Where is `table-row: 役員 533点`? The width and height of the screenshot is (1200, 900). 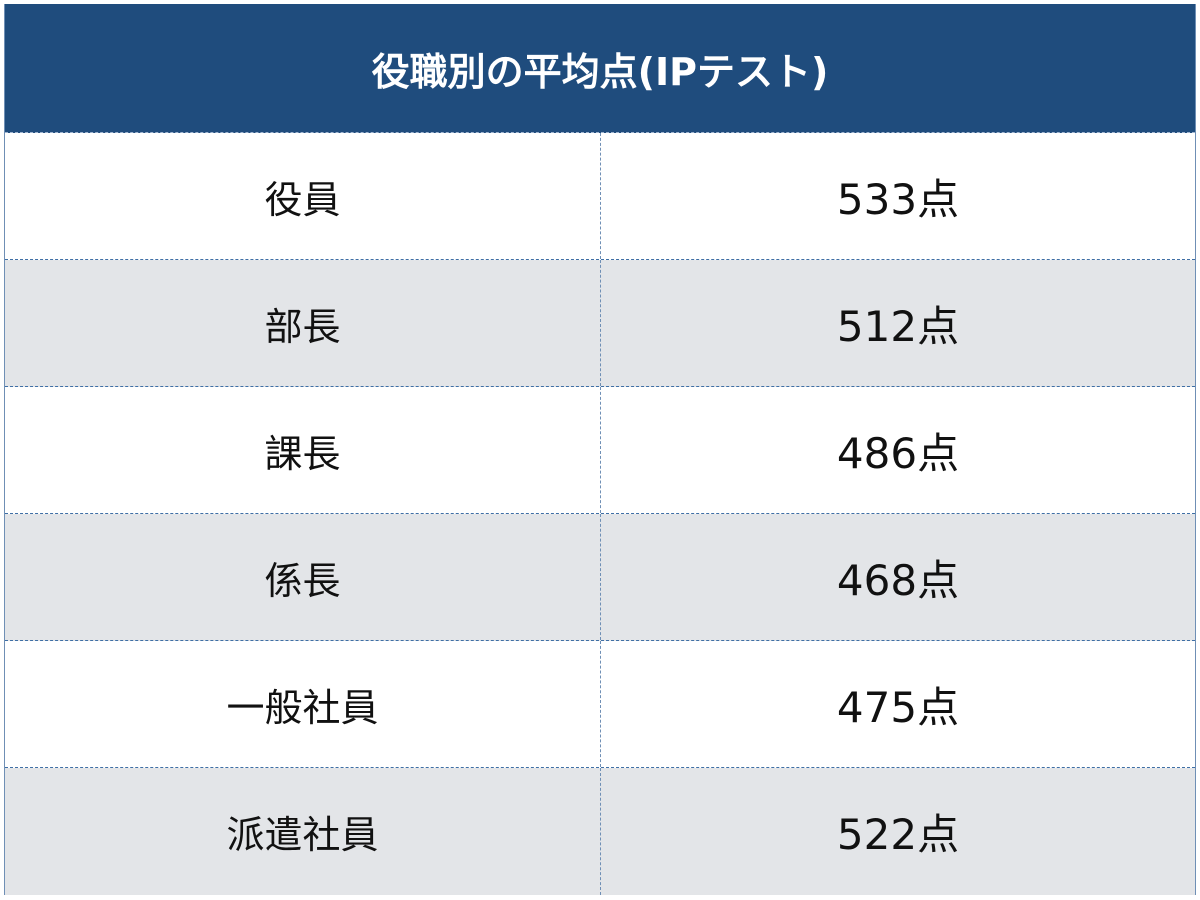 table-row: 役員 533点 is located at coordinates (600, 196).